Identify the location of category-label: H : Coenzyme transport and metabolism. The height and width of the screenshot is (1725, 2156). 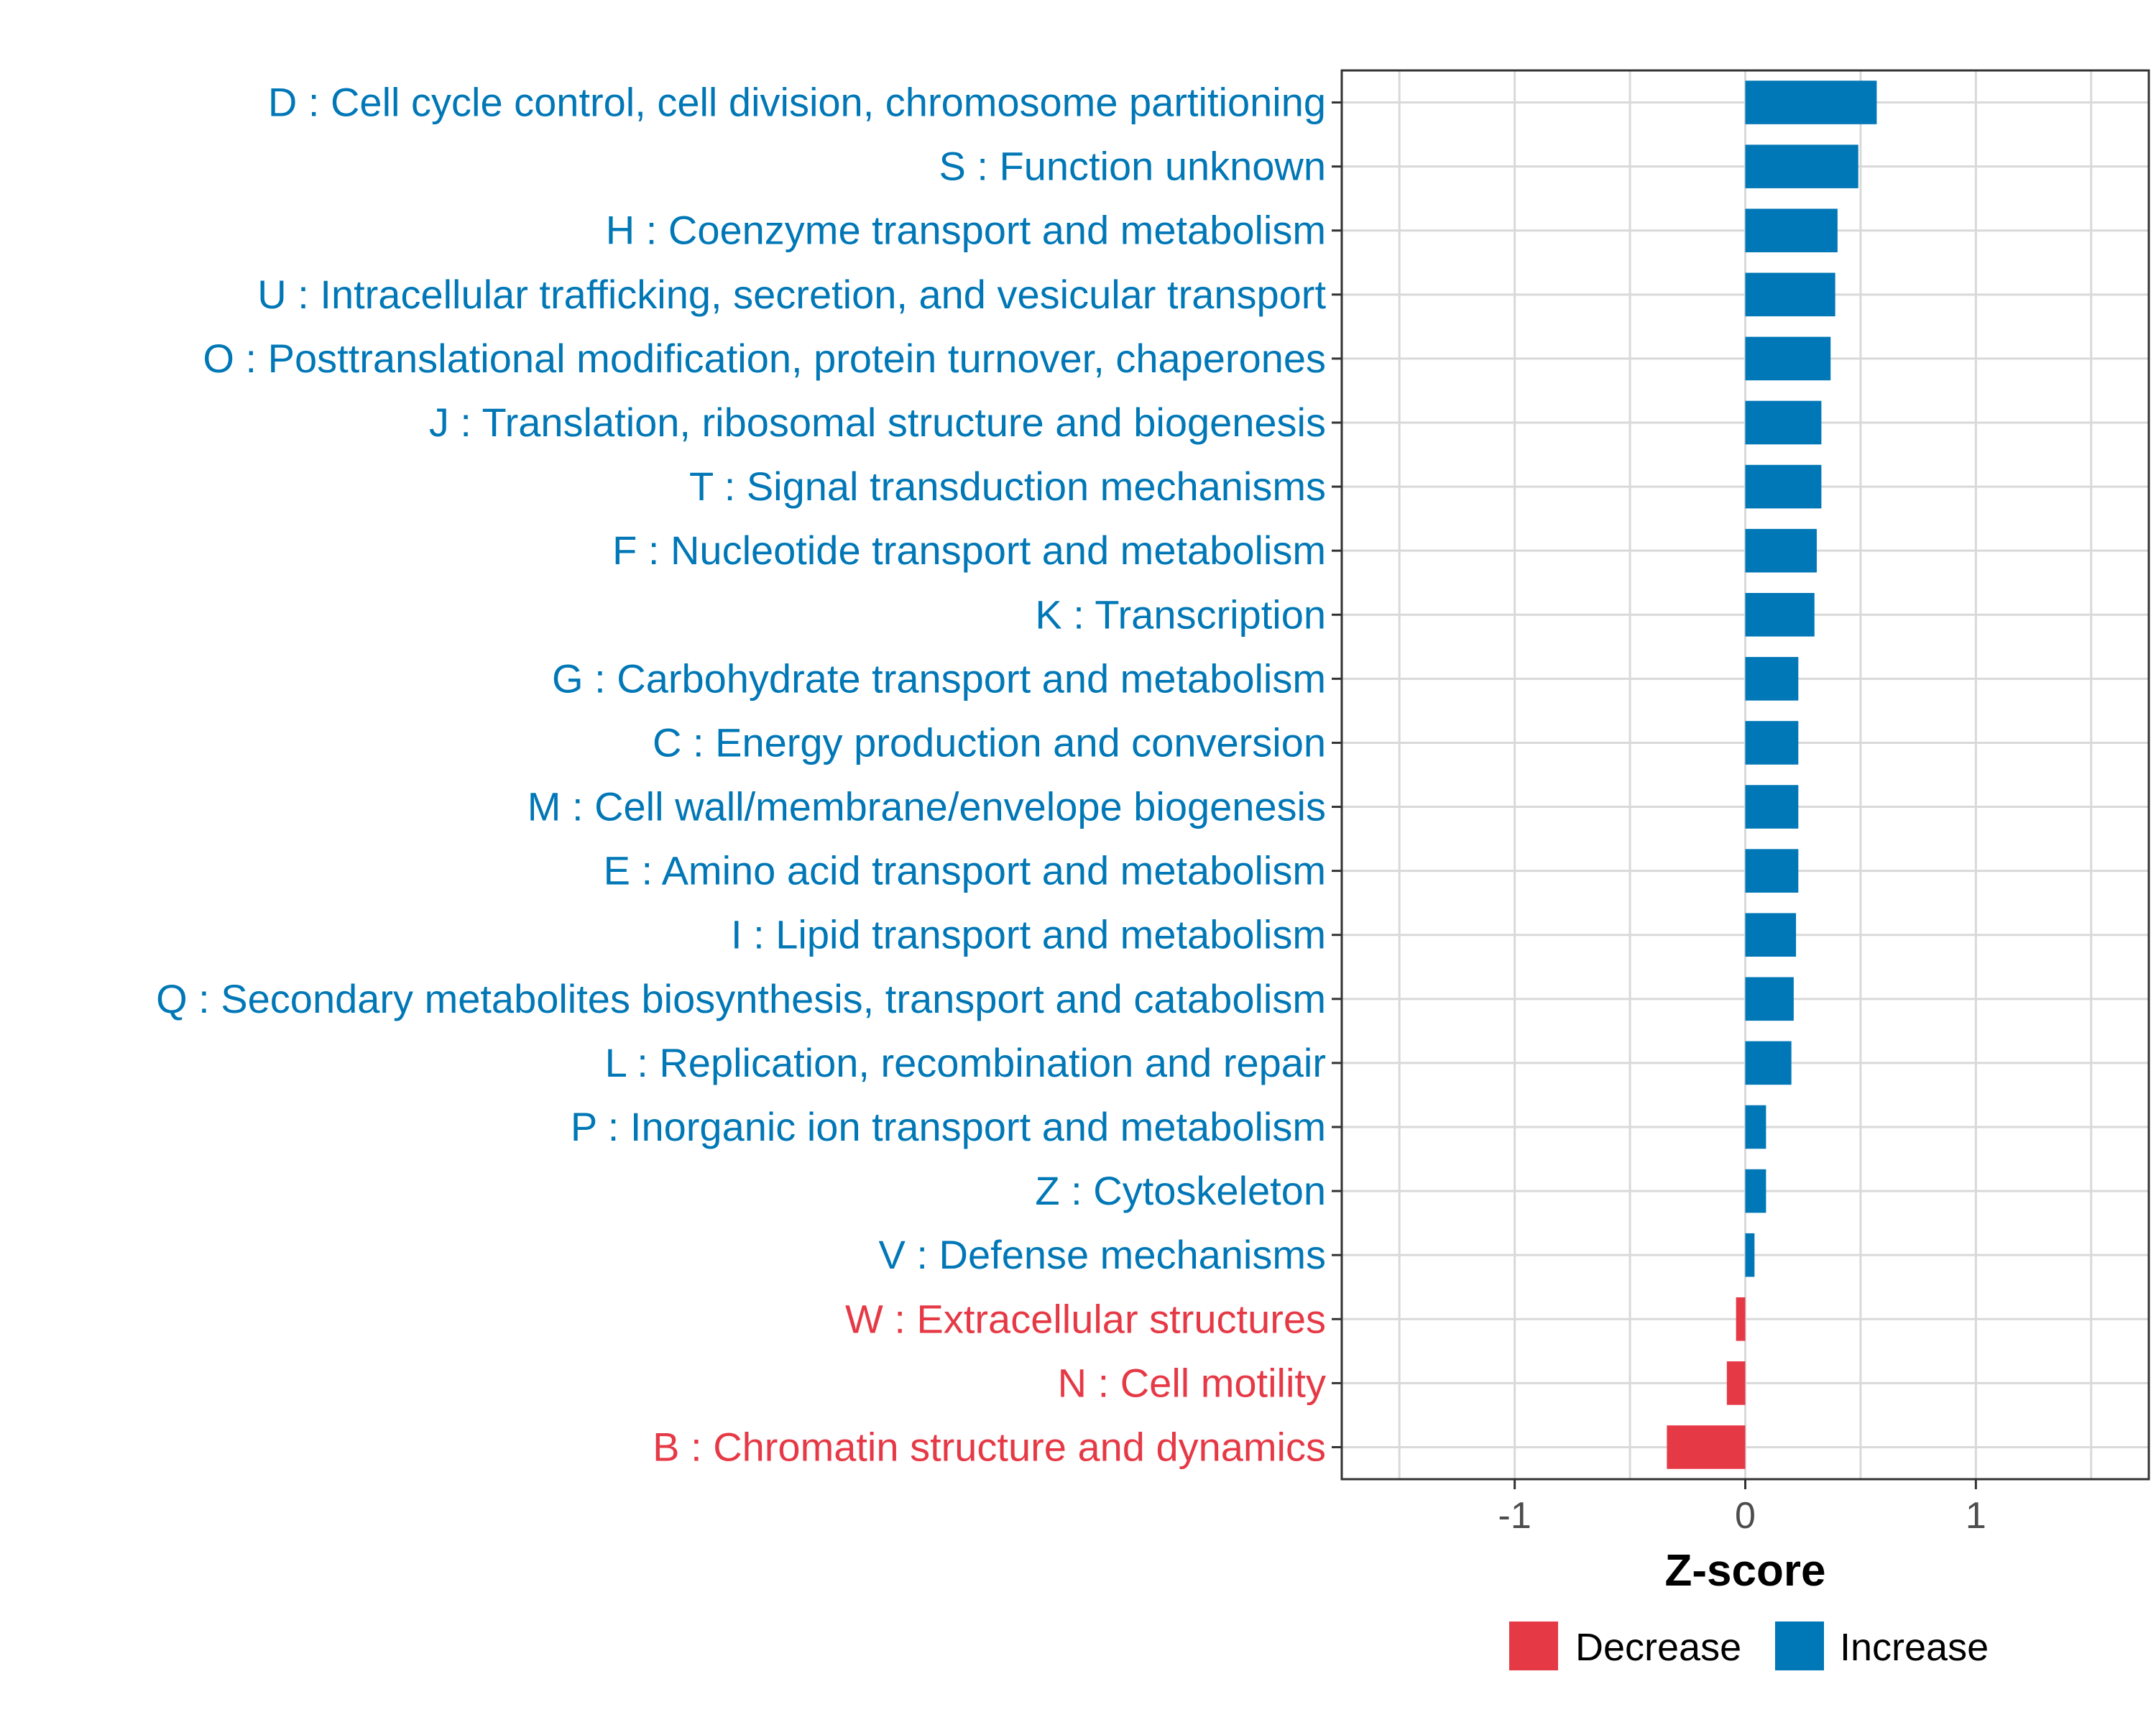
(966, 230).